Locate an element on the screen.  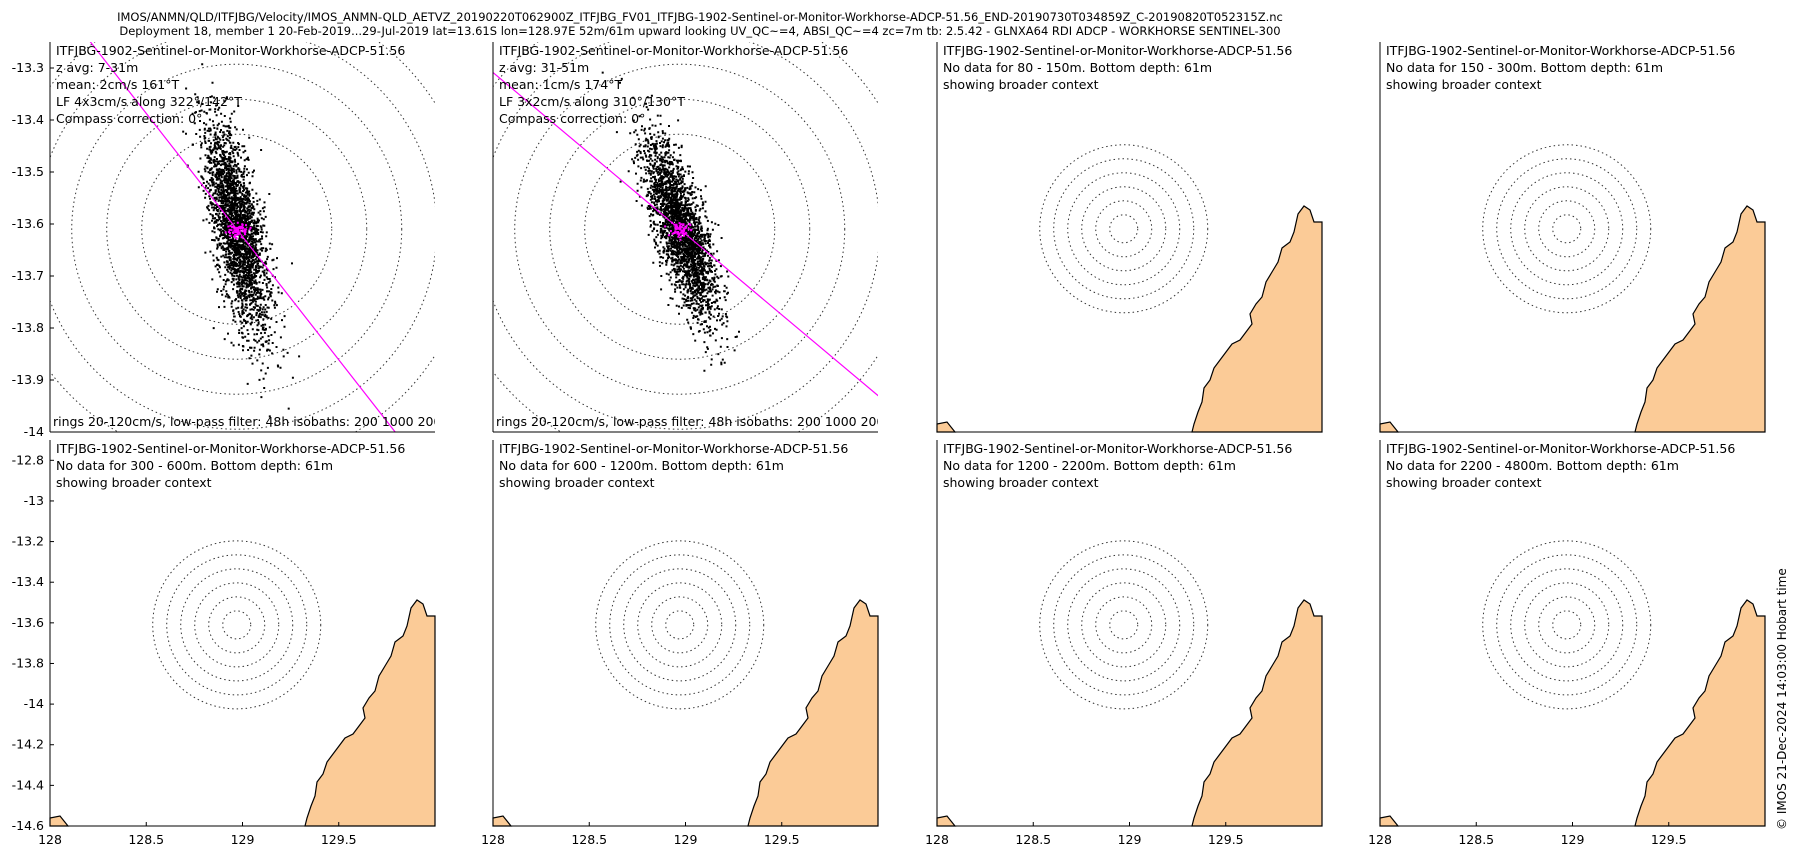
panel-info-3-1: showing broader context is located at coordinates (1021, 84).